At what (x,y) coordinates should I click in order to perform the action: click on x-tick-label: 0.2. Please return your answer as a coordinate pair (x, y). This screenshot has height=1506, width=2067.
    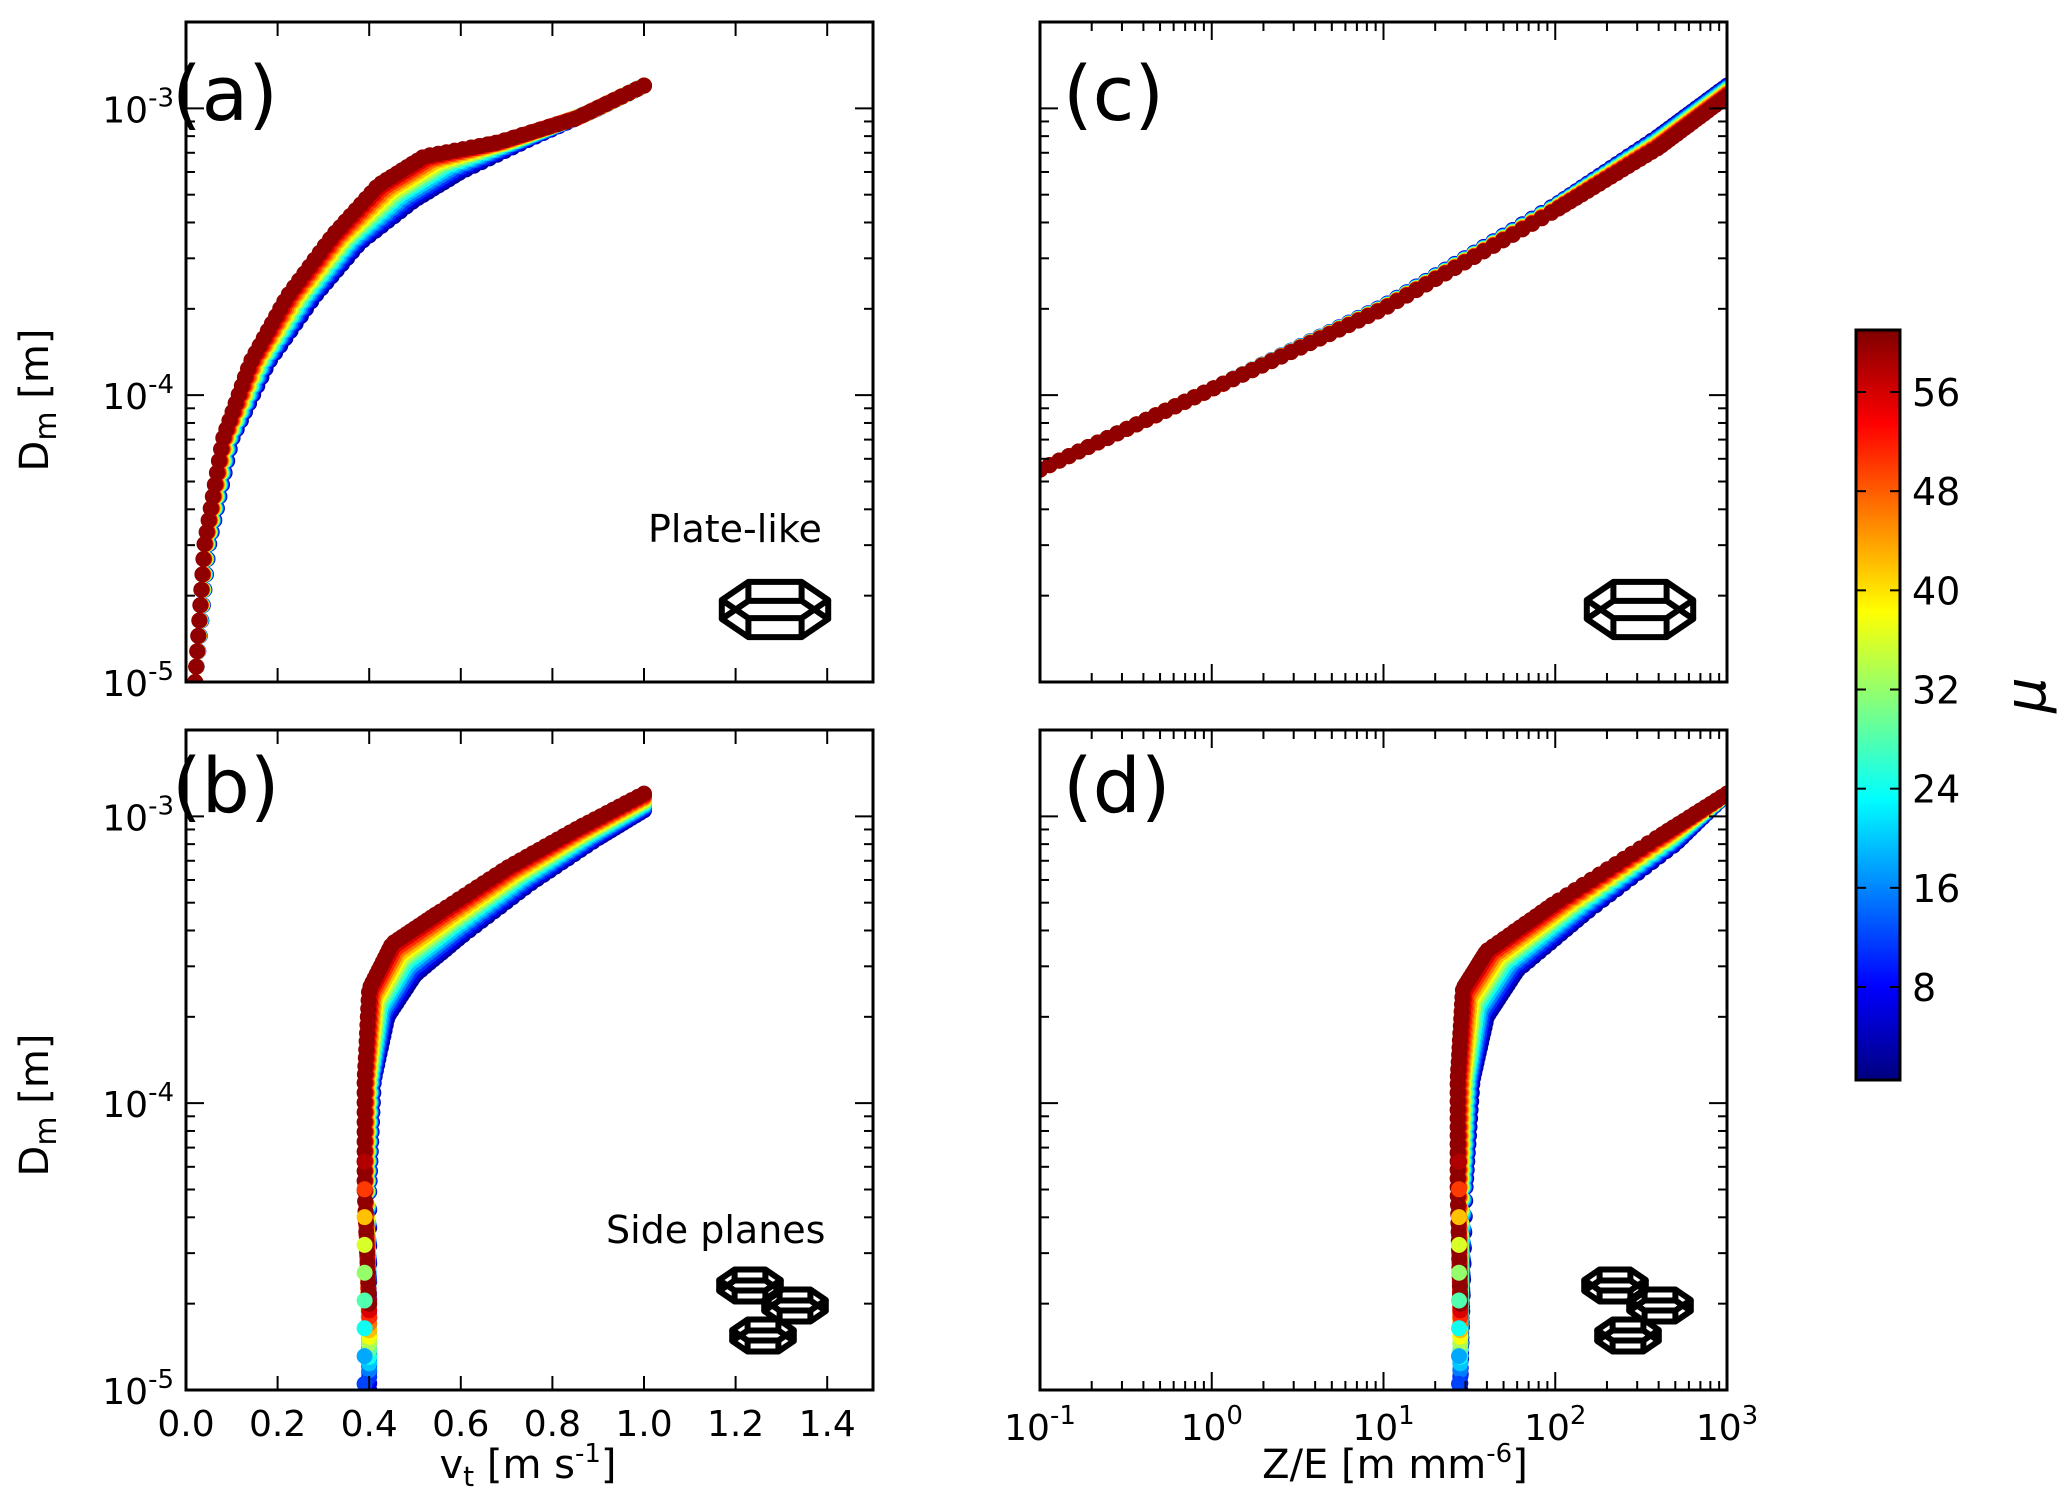
    Looking at the image, I should click on (277, 1424).